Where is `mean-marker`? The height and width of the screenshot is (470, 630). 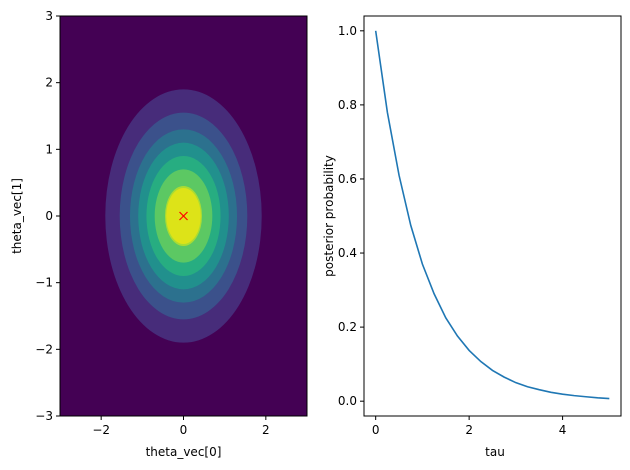
mean-marker is located at coordinates (183, 216).